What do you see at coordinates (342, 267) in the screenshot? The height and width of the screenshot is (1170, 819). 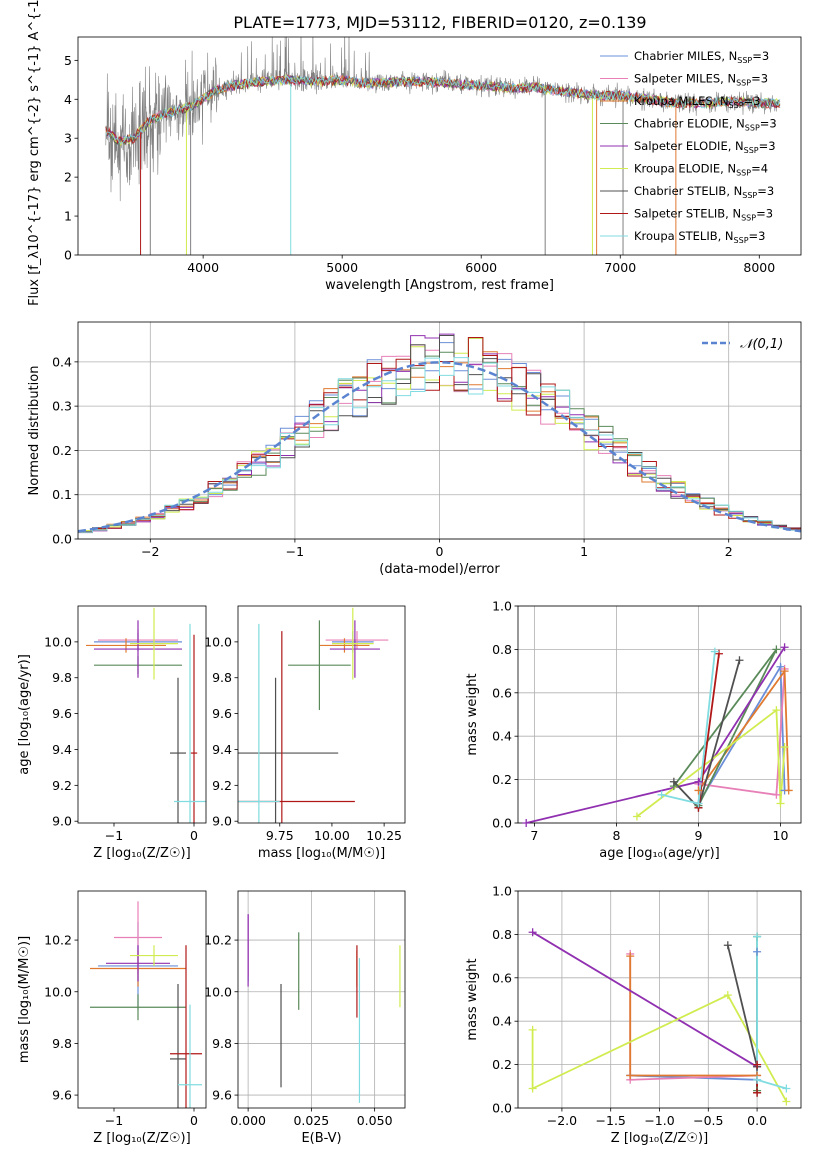 I see `x-tick-label: 5000` at bounding box center [342, 267].